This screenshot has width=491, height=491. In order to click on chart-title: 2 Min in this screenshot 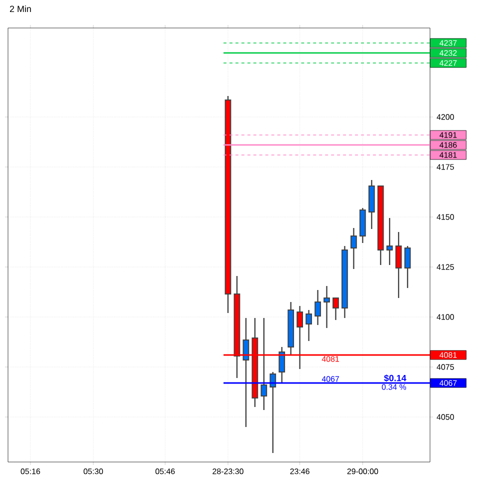, I will do `click(20, 9)`.